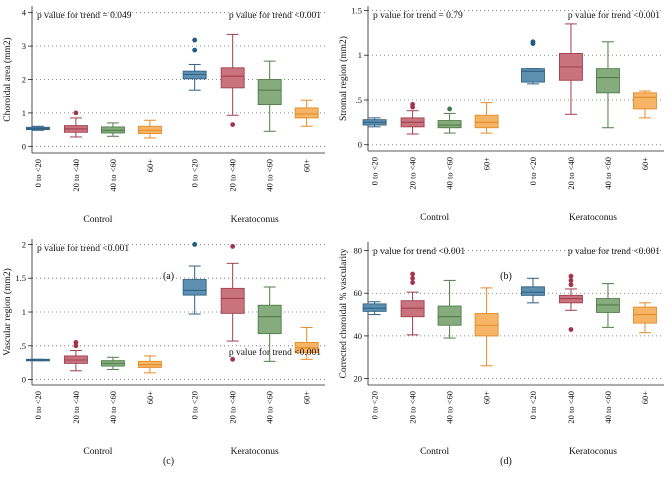 This screenshot has width=672, height=477. Describe the element at coordinates (418, 15) in the screenshot. I see `trend-annotation-left: p value for trend = 0.79` at that location.